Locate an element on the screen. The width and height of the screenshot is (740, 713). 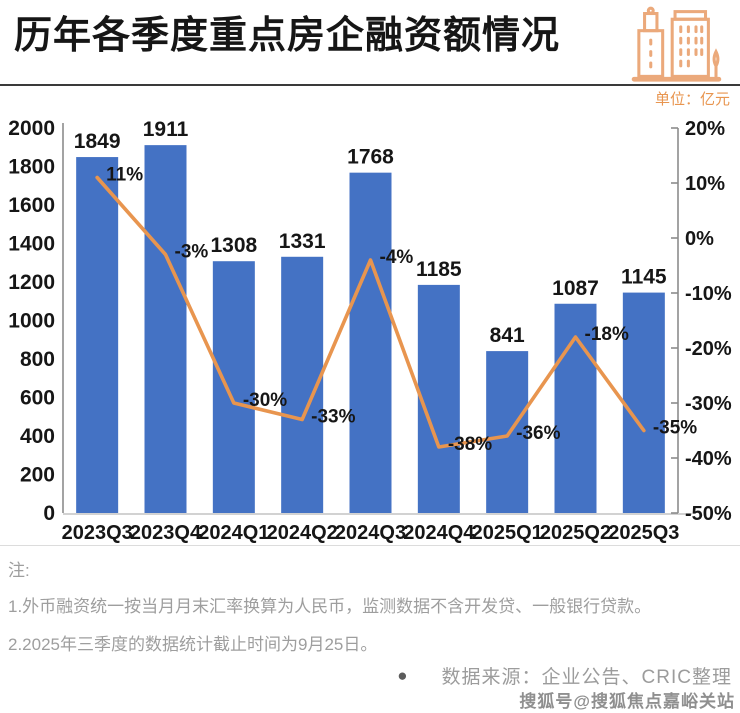
watermark: 搜狐号@搜狐焦点嘉峪关站 is located at coordinates (627, 701).